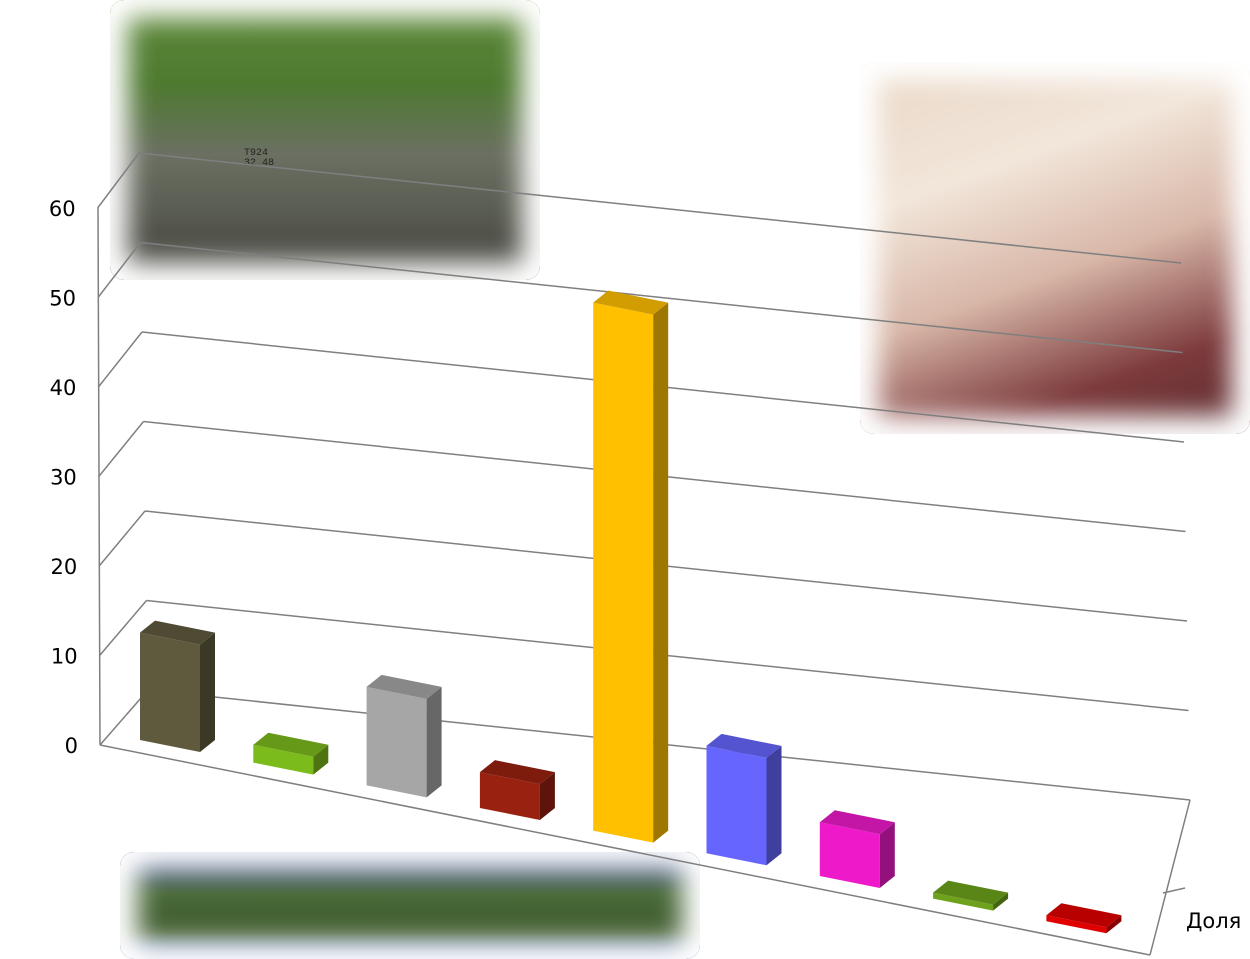 Image resolution: width=1250 pixels, height=959 pixels. What do you see at coordinates (62, 299) in the screenshot?
I see `y-tick-label: 50` at bounding box center [62, 299].